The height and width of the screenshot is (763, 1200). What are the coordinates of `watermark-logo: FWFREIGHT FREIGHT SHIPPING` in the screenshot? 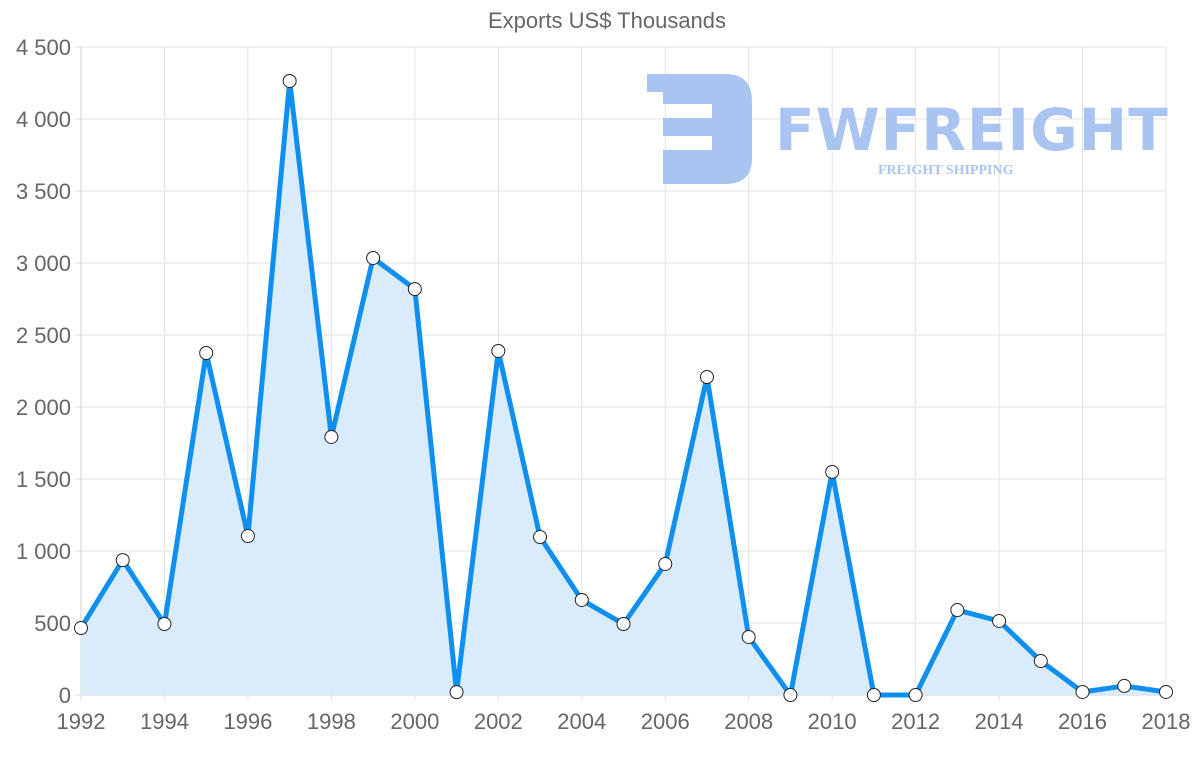 It's located at (908, 129).